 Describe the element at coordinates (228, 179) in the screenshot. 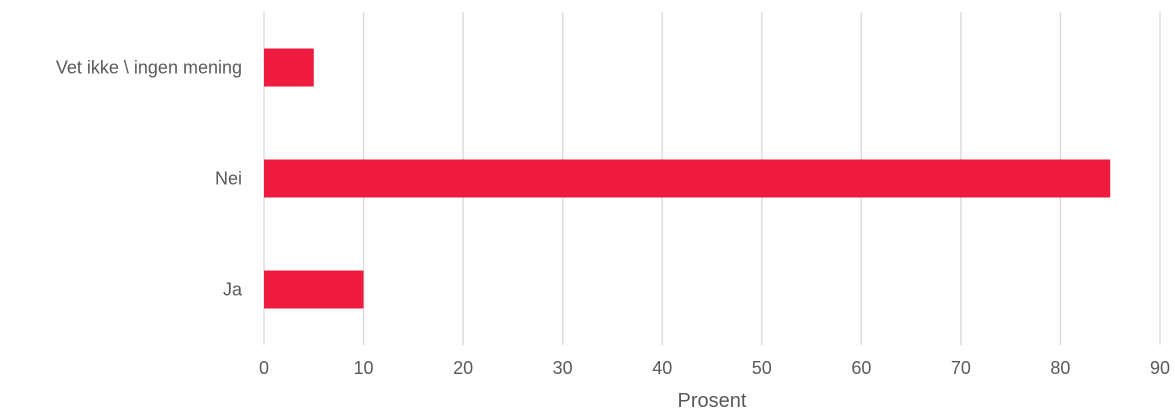

I see `category-label: Nei` at that location.